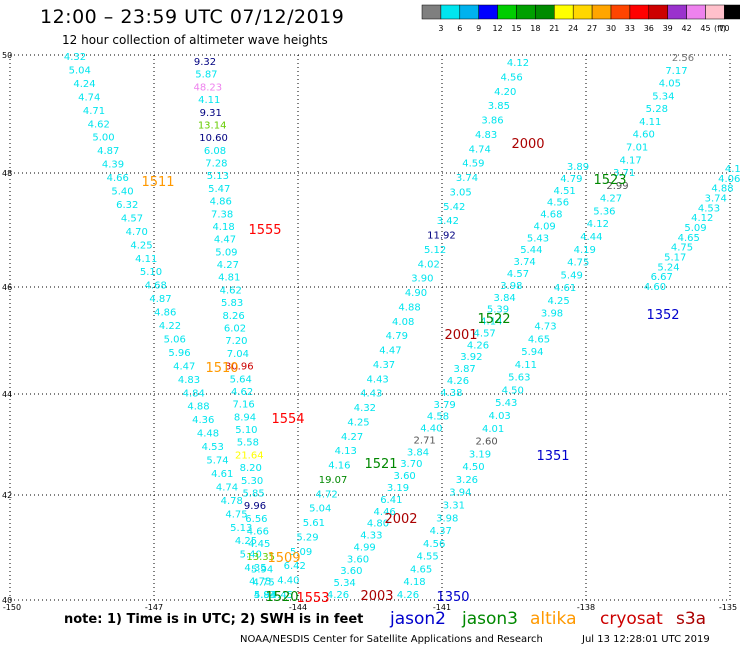 This screenshot has width=740, height=650. What do you see at coordinates (609, 180) in the screenshot?
I see `pass-number-label: 1523` at bounding box center [609, 180].